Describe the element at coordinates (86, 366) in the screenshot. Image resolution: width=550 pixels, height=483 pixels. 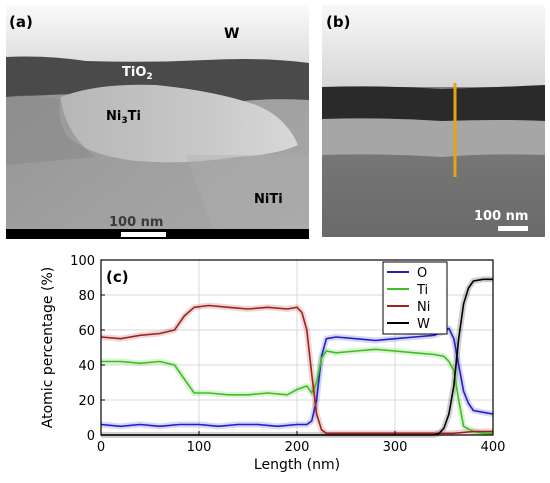
I see `y-tick-label: 40` at that location.